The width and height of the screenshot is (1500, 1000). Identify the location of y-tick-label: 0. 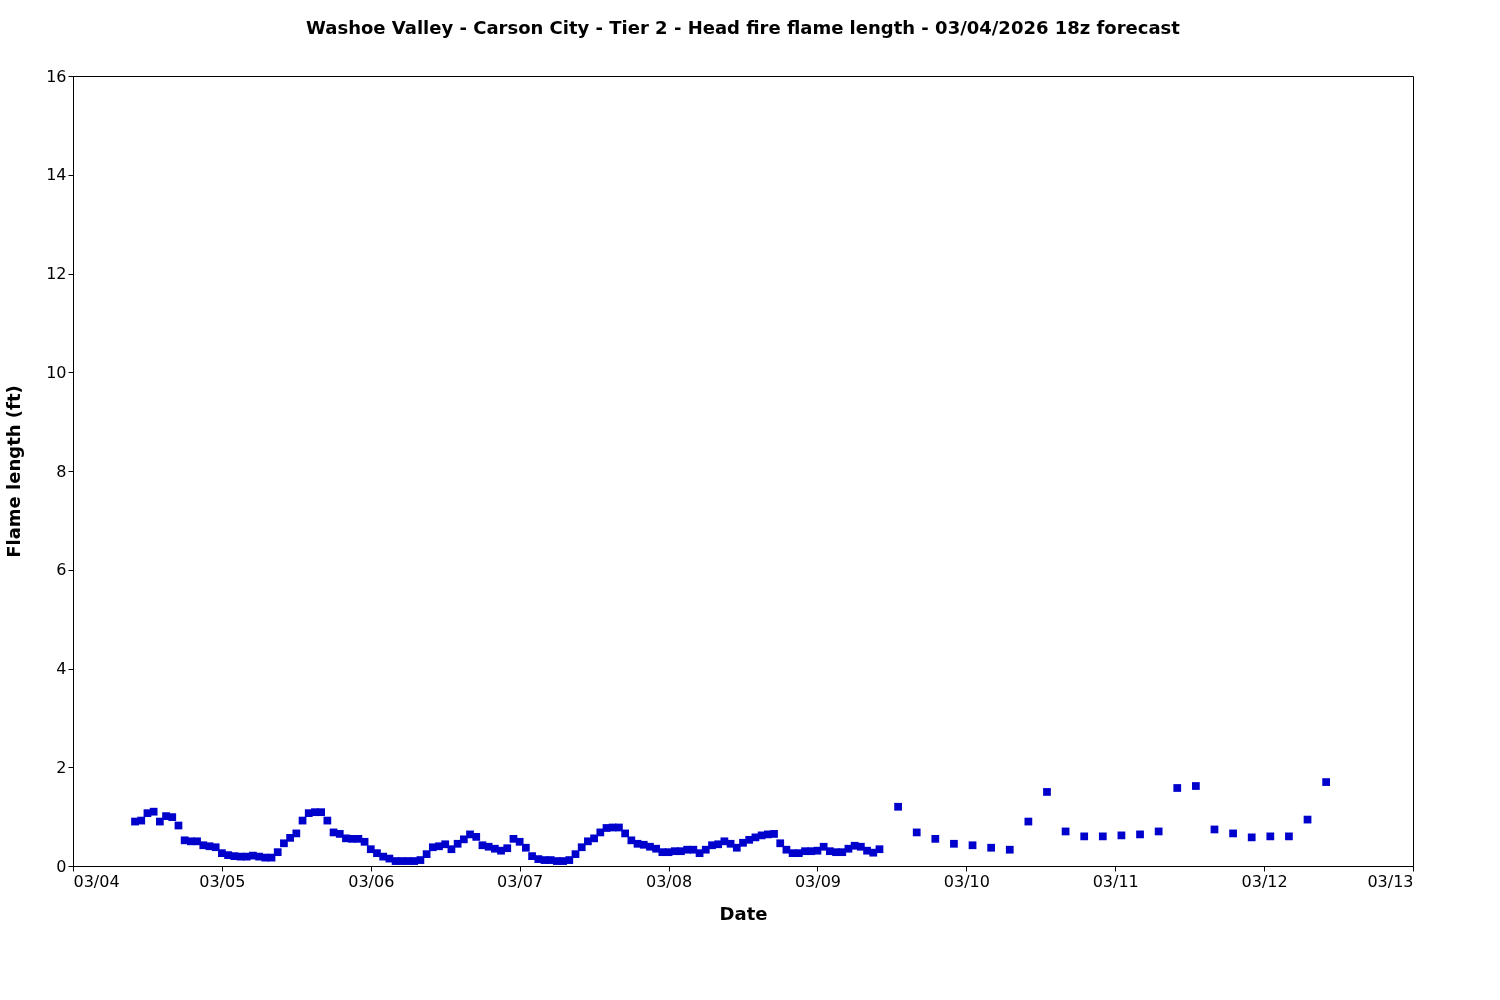
(61, 866).